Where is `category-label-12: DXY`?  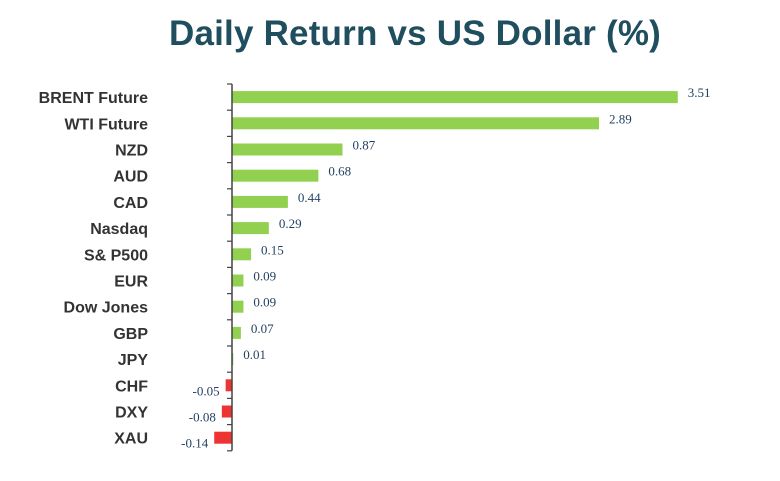
category-label-12: DXY is located at coordinates (131, 413).